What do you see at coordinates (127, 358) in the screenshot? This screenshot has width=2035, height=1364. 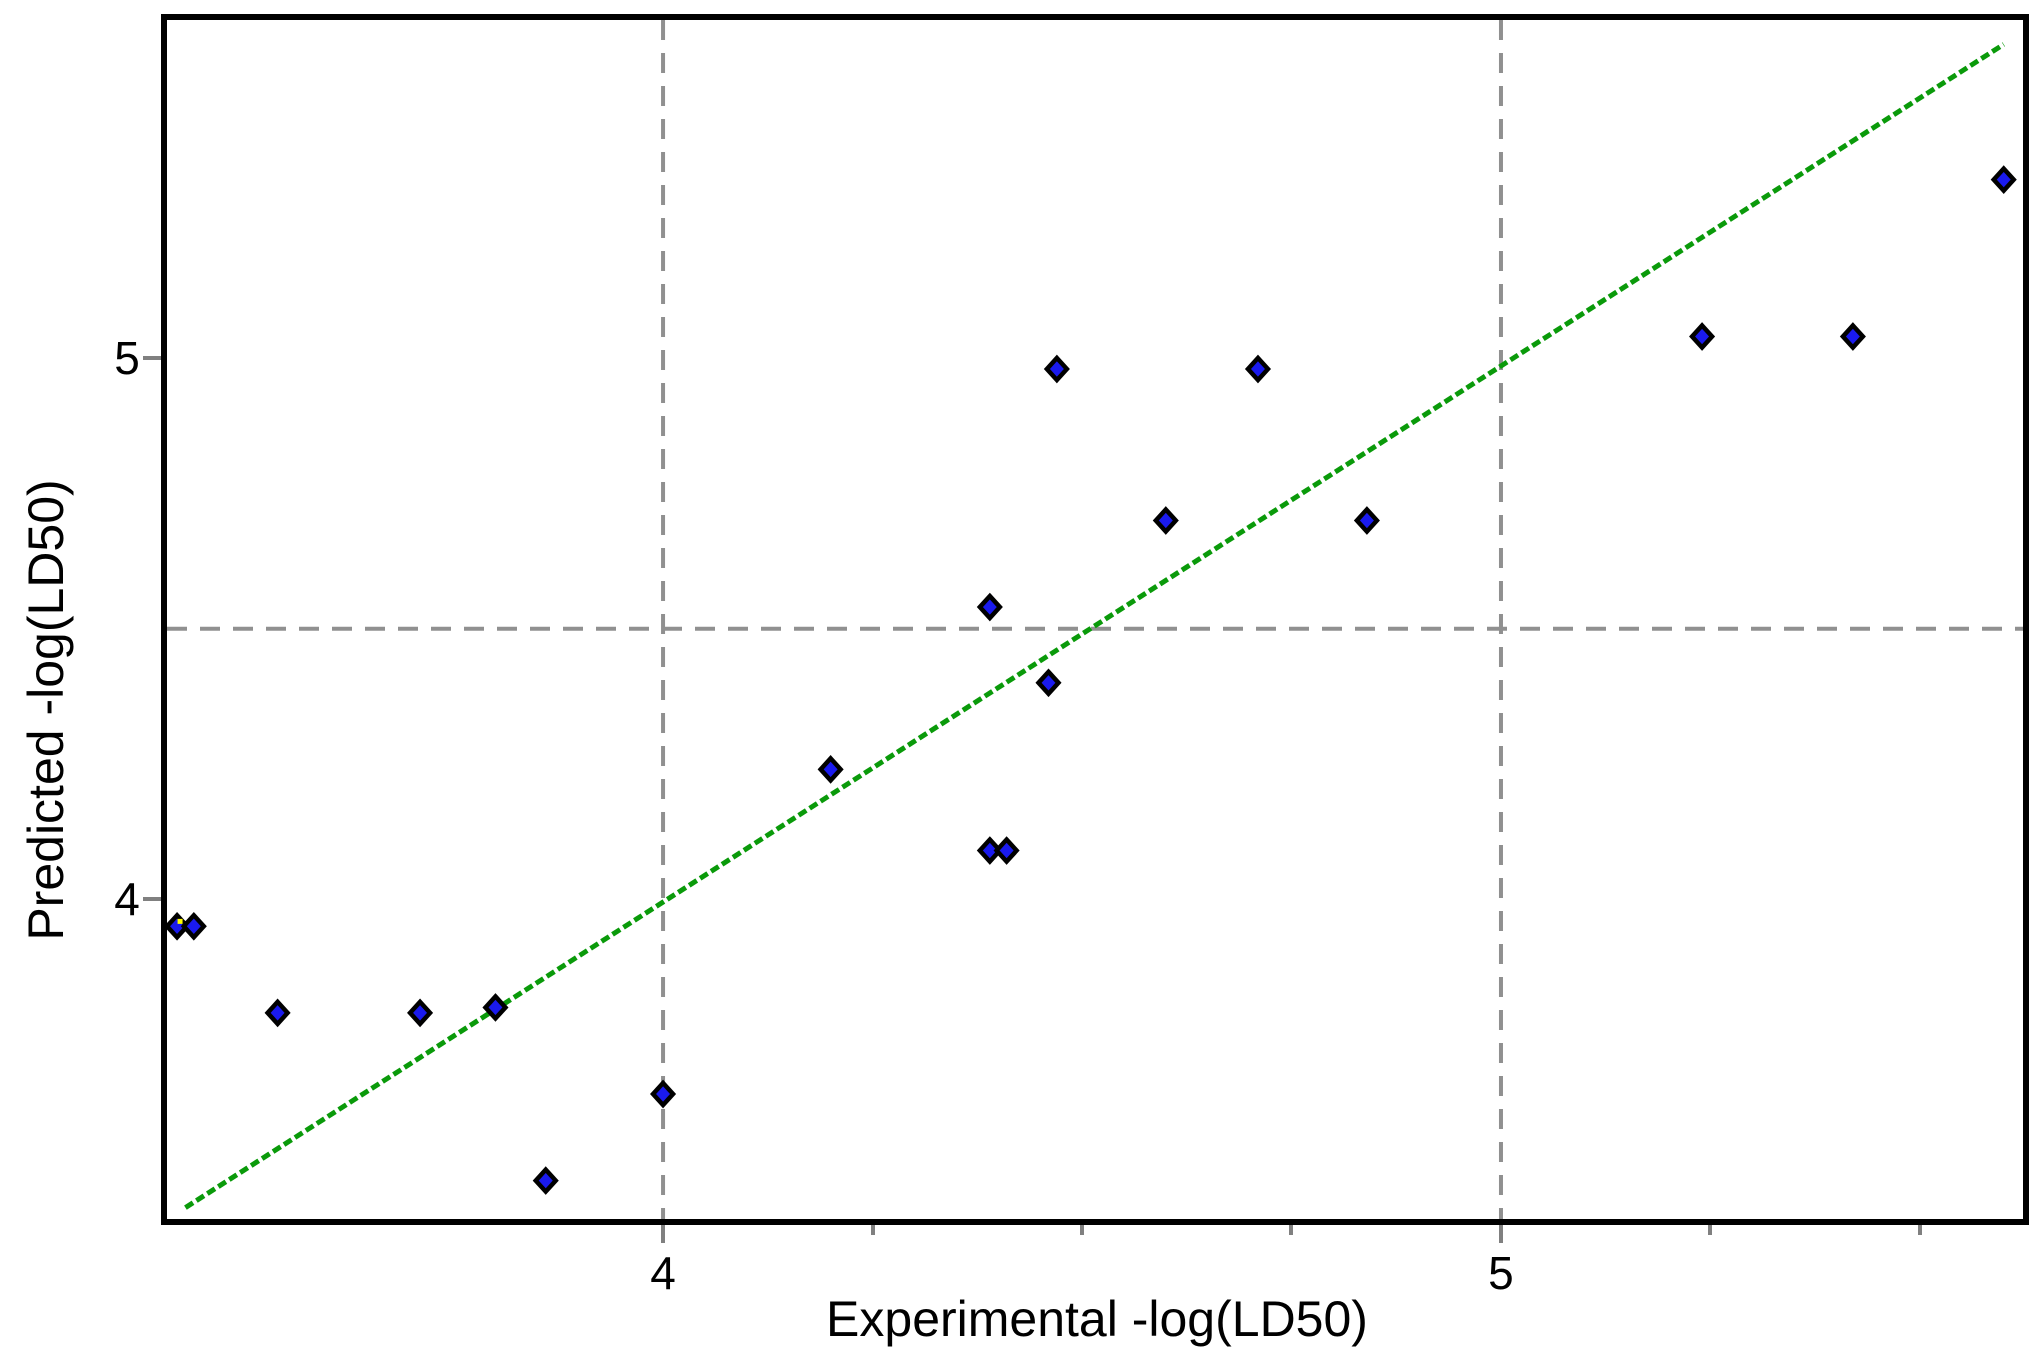 I see `y-axis-tick-label: 5` at bounding box center [127, 358].